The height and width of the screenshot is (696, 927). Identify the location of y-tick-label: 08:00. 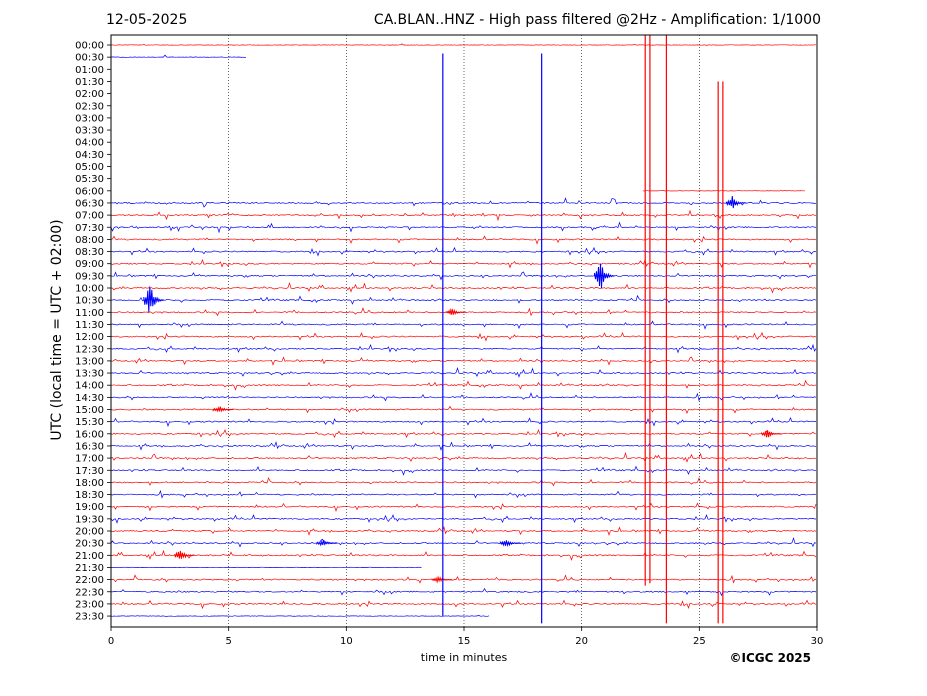
(89, 240).